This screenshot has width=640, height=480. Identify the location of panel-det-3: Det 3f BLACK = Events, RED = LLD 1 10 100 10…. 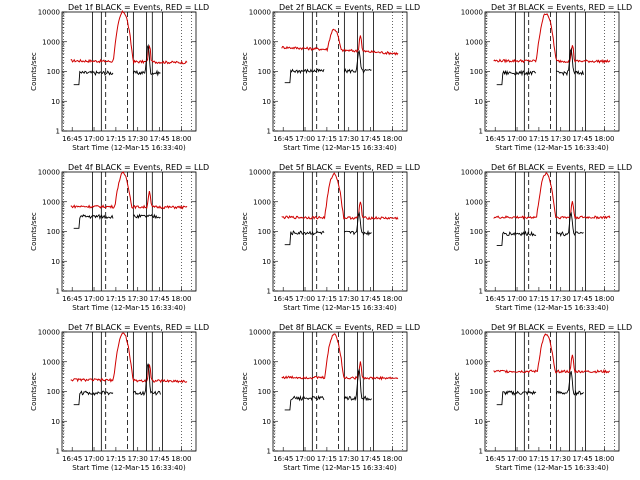
(542, 77).